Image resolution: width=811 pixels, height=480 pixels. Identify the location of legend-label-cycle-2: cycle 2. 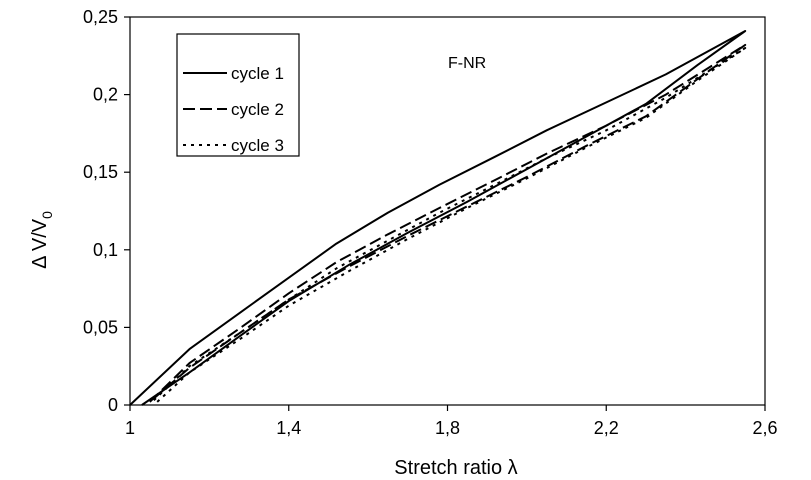
(257, 109).